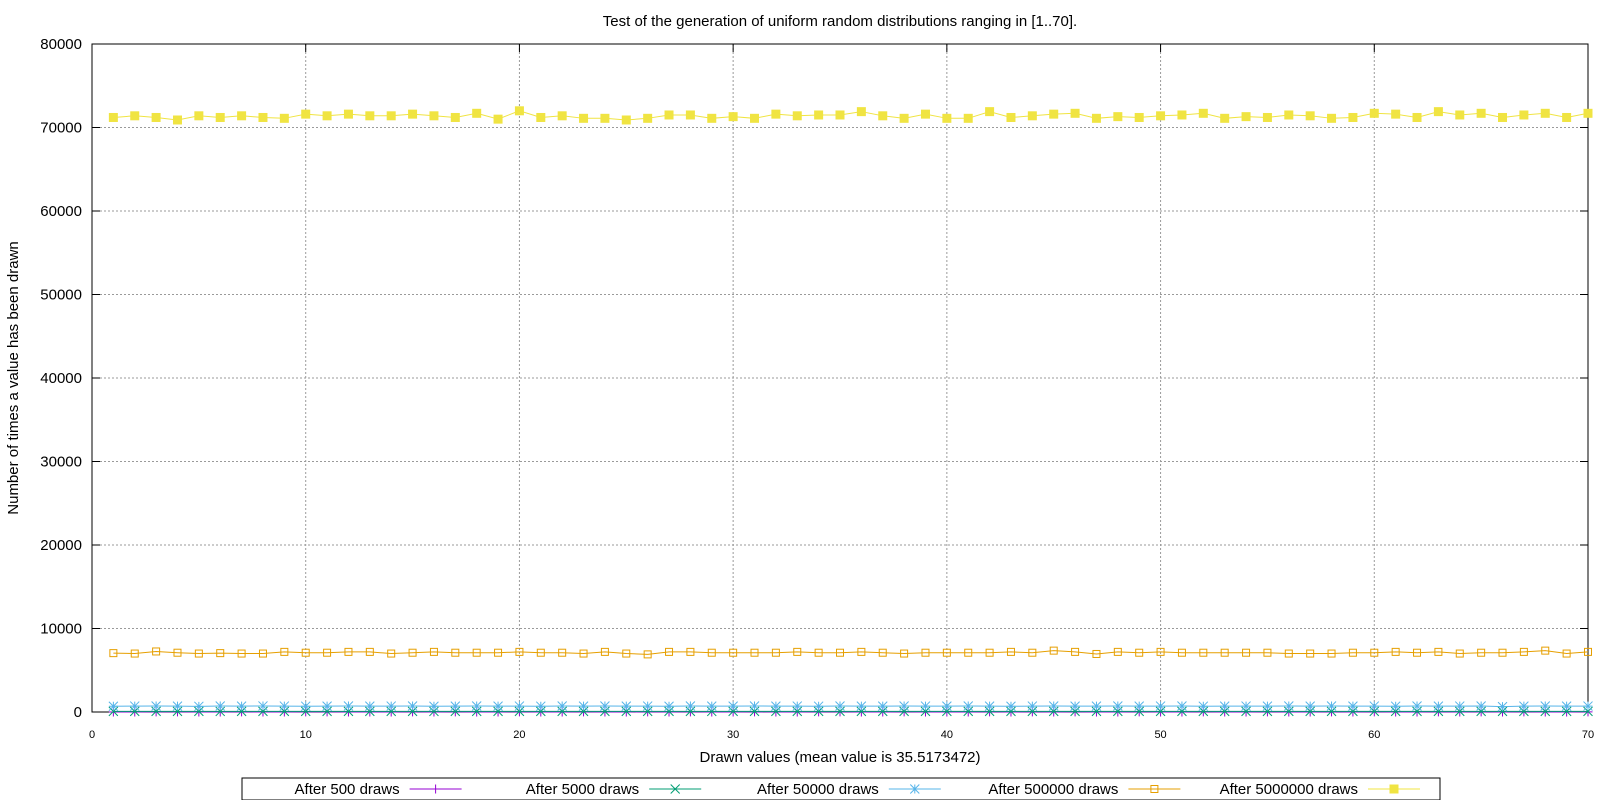 This screenshot has width=1600, height=800. I want to click on x-tick-label: 50, so click(1160, 735).